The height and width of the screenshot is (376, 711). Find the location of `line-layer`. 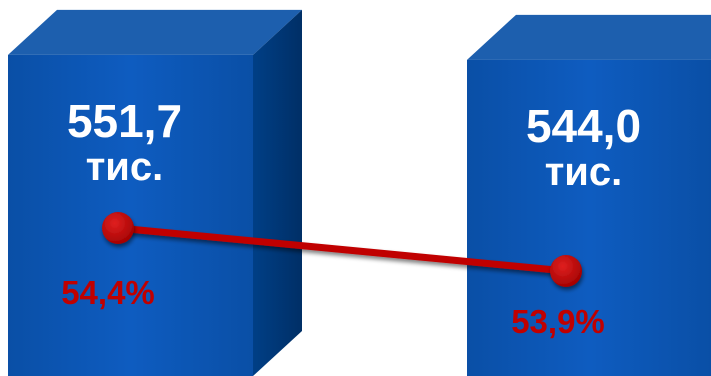

line-layer is located at coordinates (342, 249).